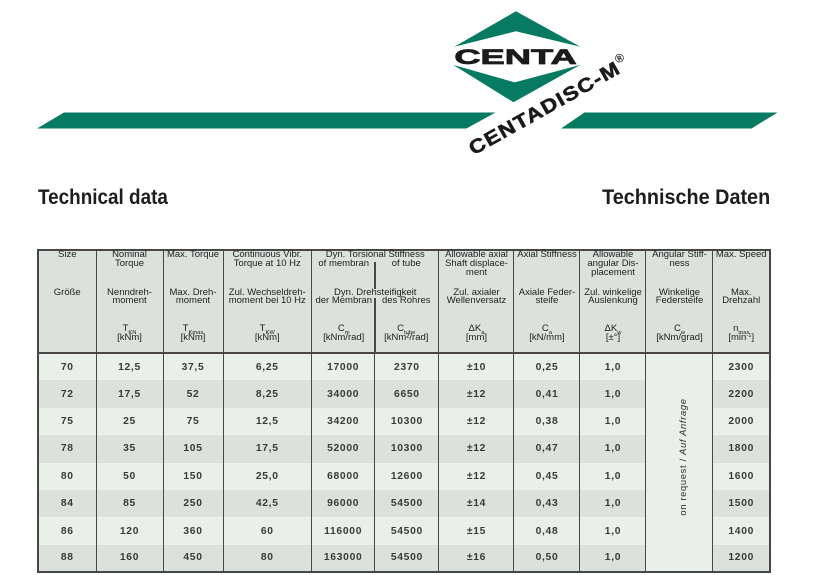 The image size is (830, 575). Describe the element at coordinates (544, 109) in the screenshot. I see `svg-text: CENTADISC-M` at that location.